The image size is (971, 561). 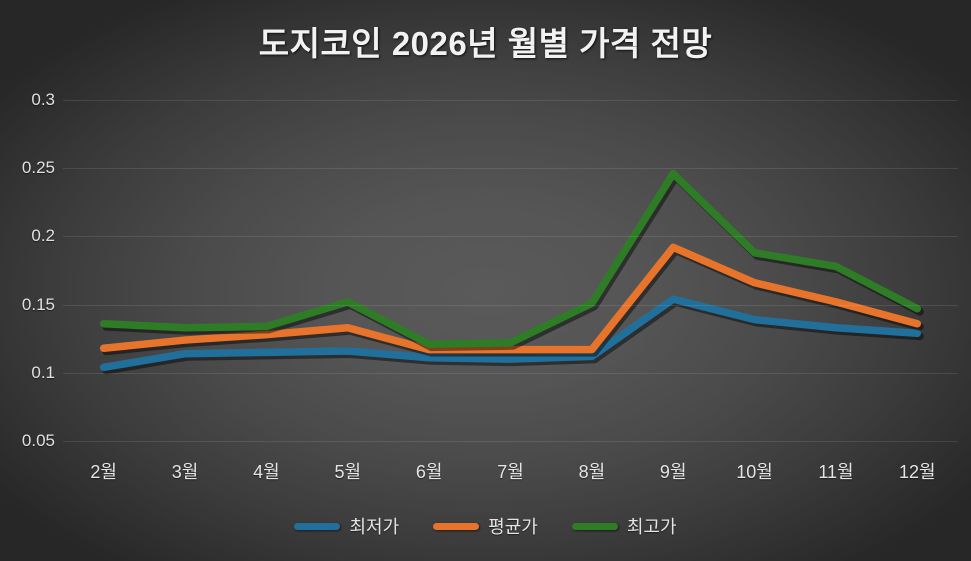 I want to click on legend-label: 평균가, so click(x=513, y=527).